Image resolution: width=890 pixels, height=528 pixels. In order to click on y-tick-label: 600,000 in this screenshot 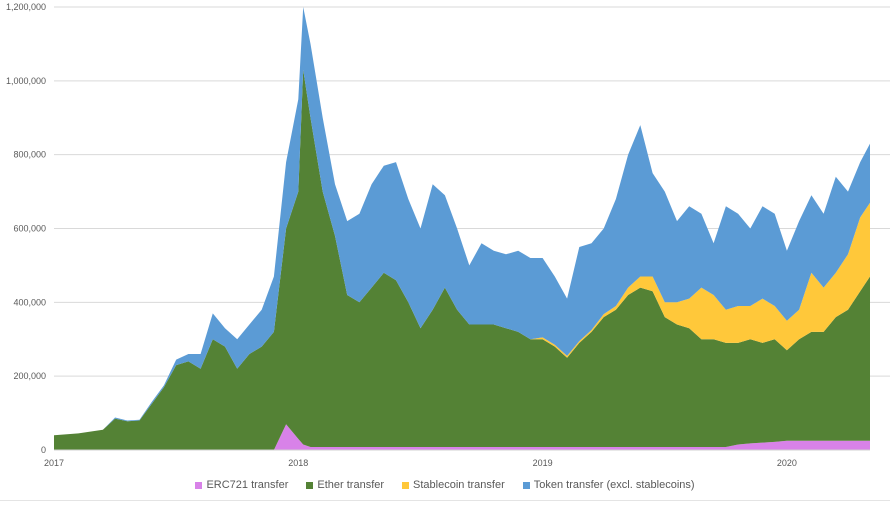, I will do `click(29, 229)`.